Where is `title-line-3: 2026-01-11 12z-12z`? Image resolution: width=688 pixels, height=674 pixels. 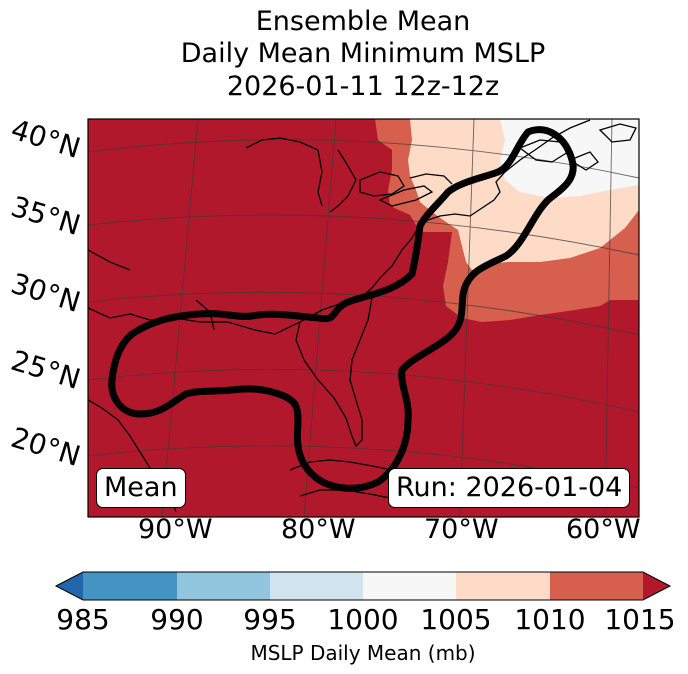 title-line-3: 2026-01-11 12z-12z is located at coordinates (363, 86).